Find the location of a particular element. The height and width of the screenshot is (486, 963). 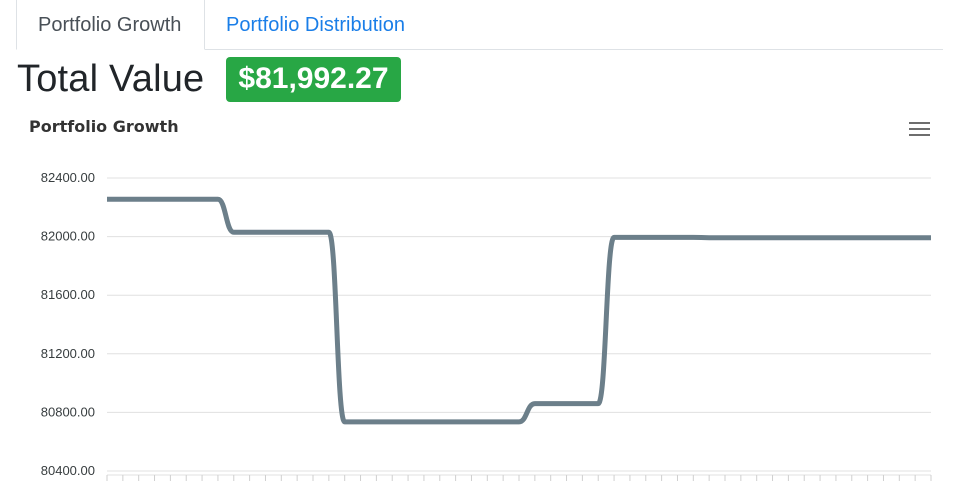

y-tick-label: 80800.00 is located at coordinates (68, 411).